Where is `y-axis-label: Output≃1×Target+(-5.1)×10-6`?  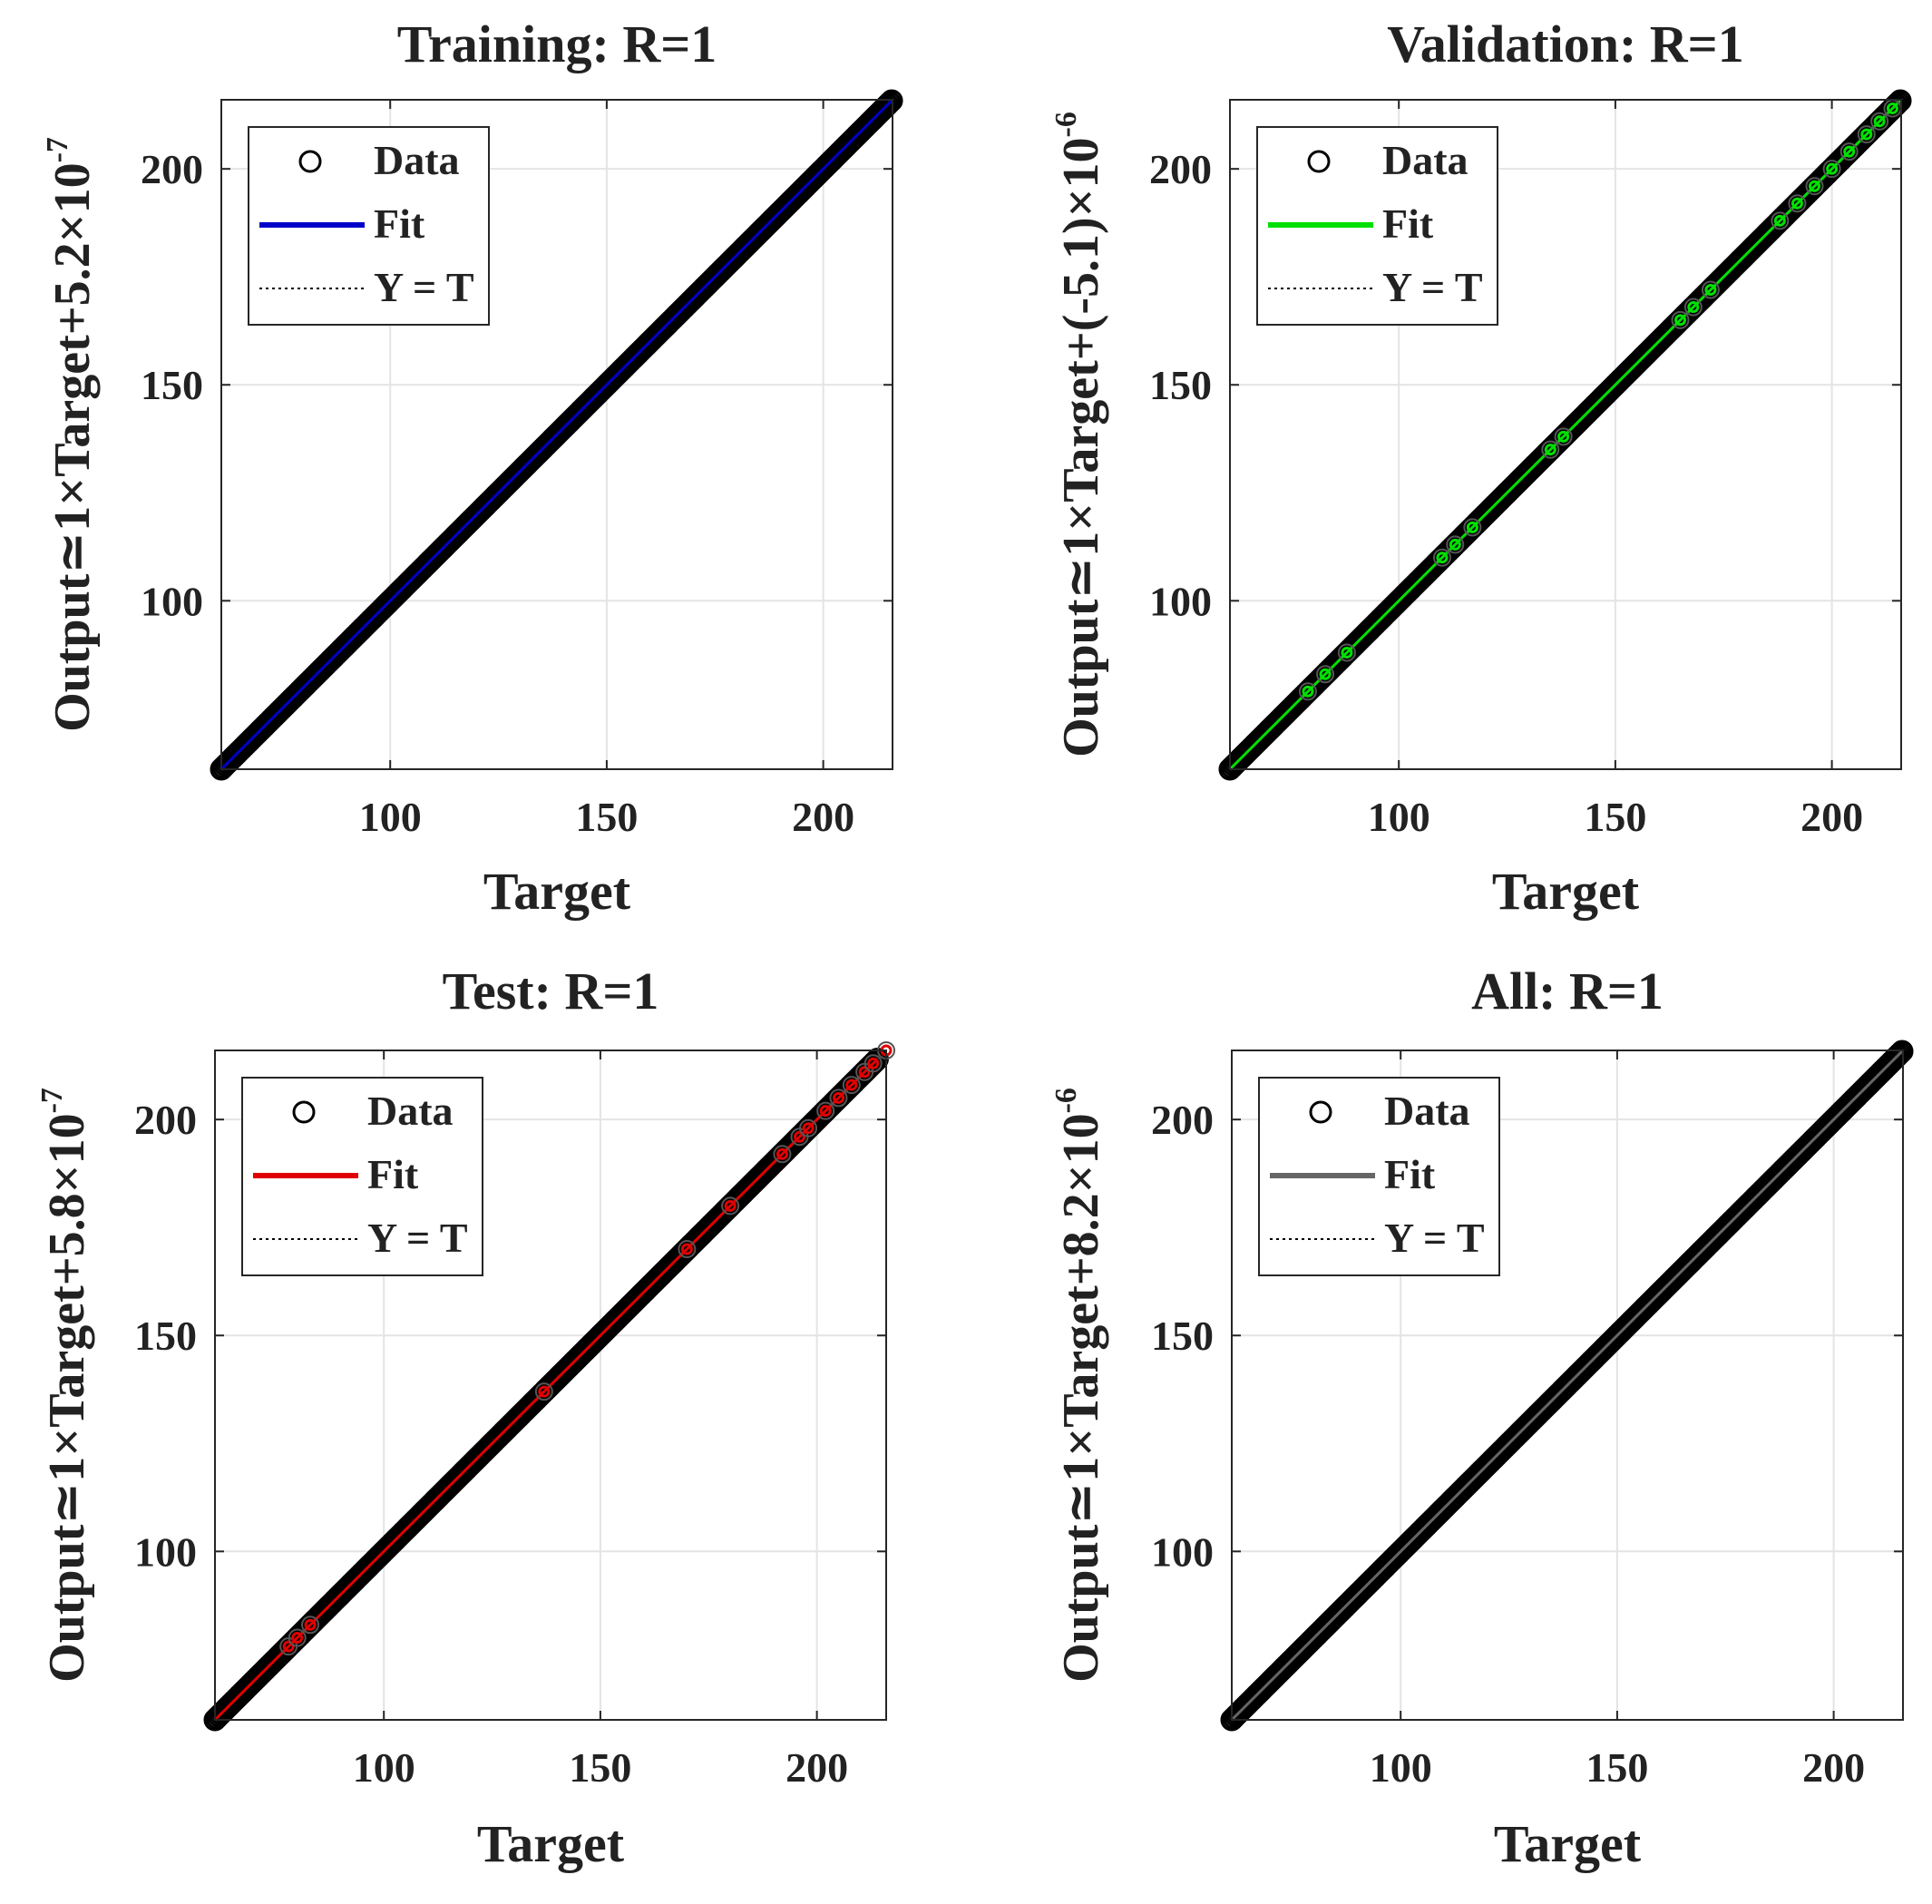 y-axis-label: Output≃1×Target+(-5.1)×10-6 is located at coordinates (1079, 434).